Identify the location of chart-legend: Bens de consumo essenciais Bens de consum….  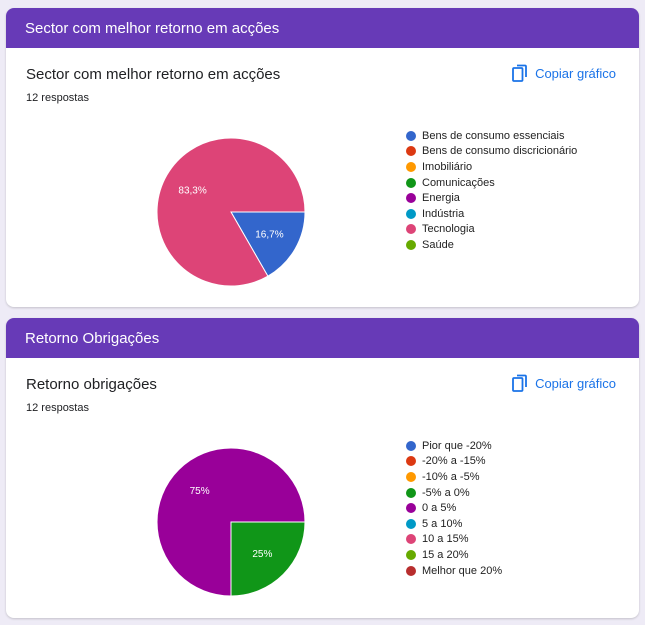
(491, 190).